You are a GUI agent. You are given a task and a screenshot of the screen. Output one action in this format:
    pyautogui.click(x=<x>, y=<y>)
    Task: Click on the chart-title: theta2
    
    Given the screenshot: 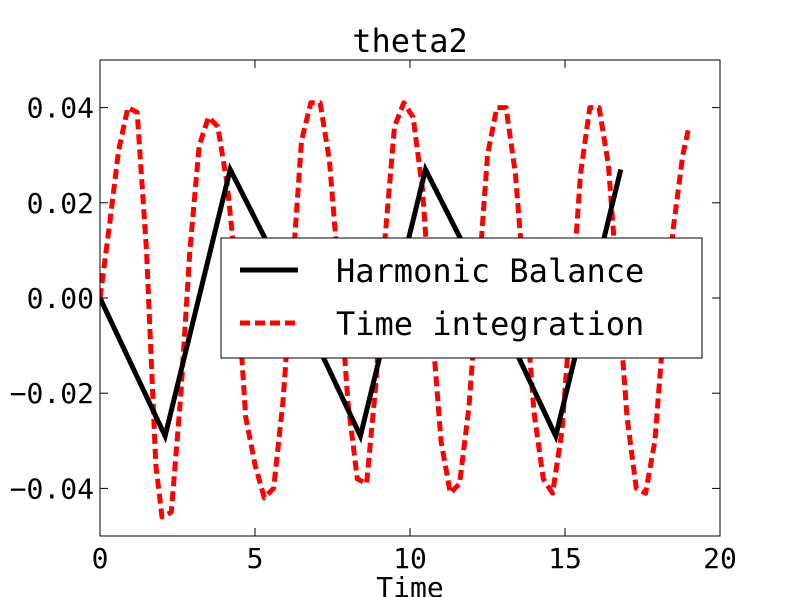 What is the action you would take?
    pyautogui.click(x=410, y=41)
    